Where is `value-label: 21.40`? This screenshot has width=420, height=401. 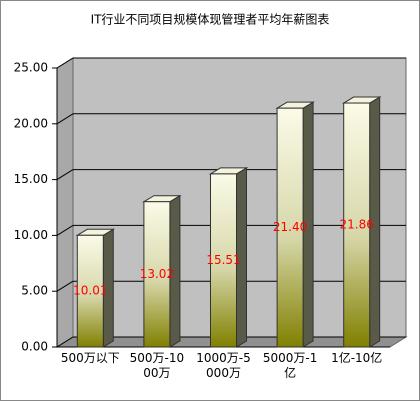 value-label: 21.40 is located at coordinates (290, 227).